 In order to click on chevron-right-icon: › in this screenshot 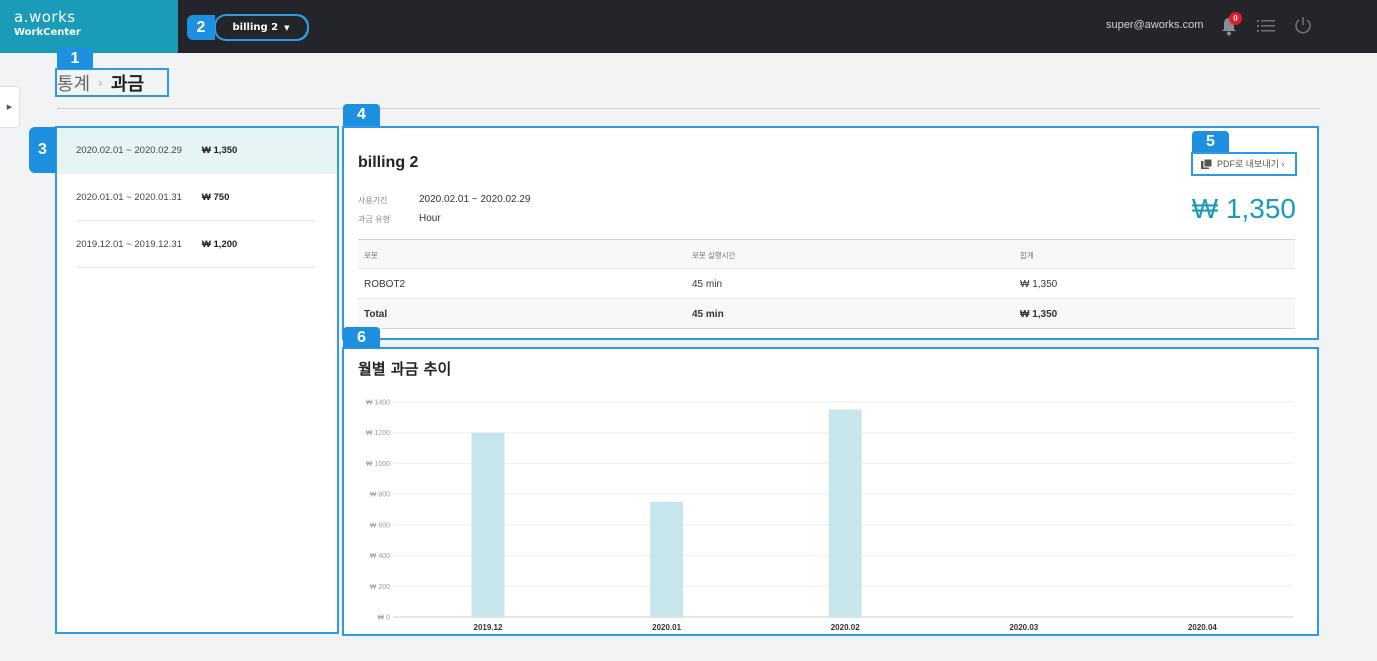, I will do `click(100, 82)`.